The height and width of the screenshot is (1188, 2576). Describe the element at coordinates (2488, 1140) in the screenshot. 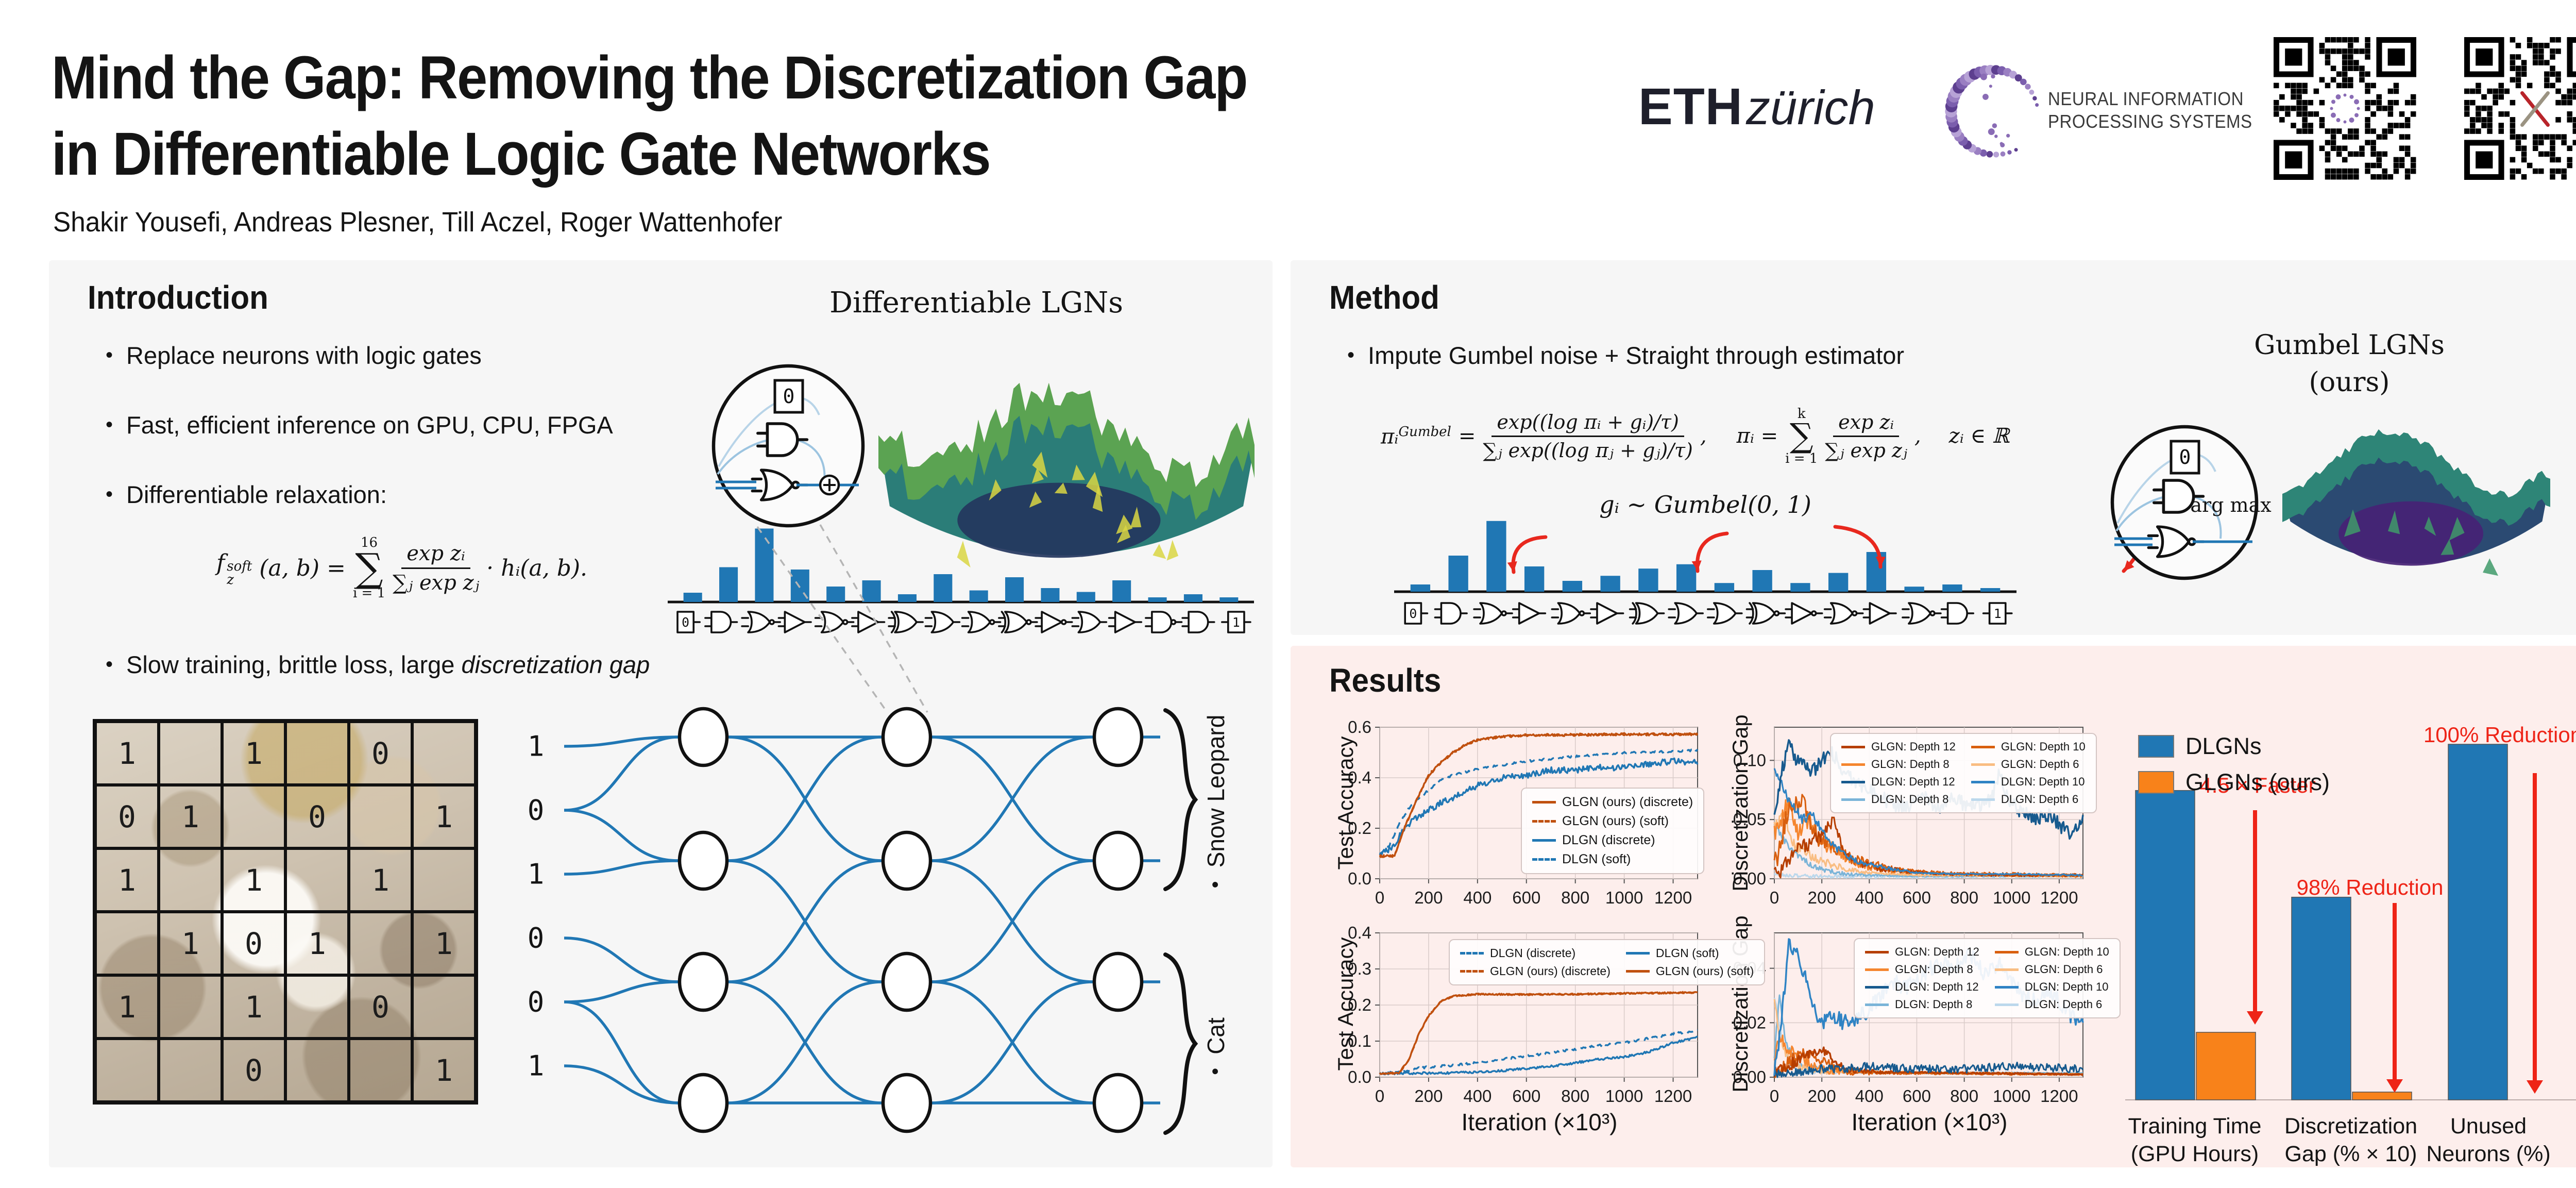

I see `bar-category-label: Unused Neurons (%)` at that location.